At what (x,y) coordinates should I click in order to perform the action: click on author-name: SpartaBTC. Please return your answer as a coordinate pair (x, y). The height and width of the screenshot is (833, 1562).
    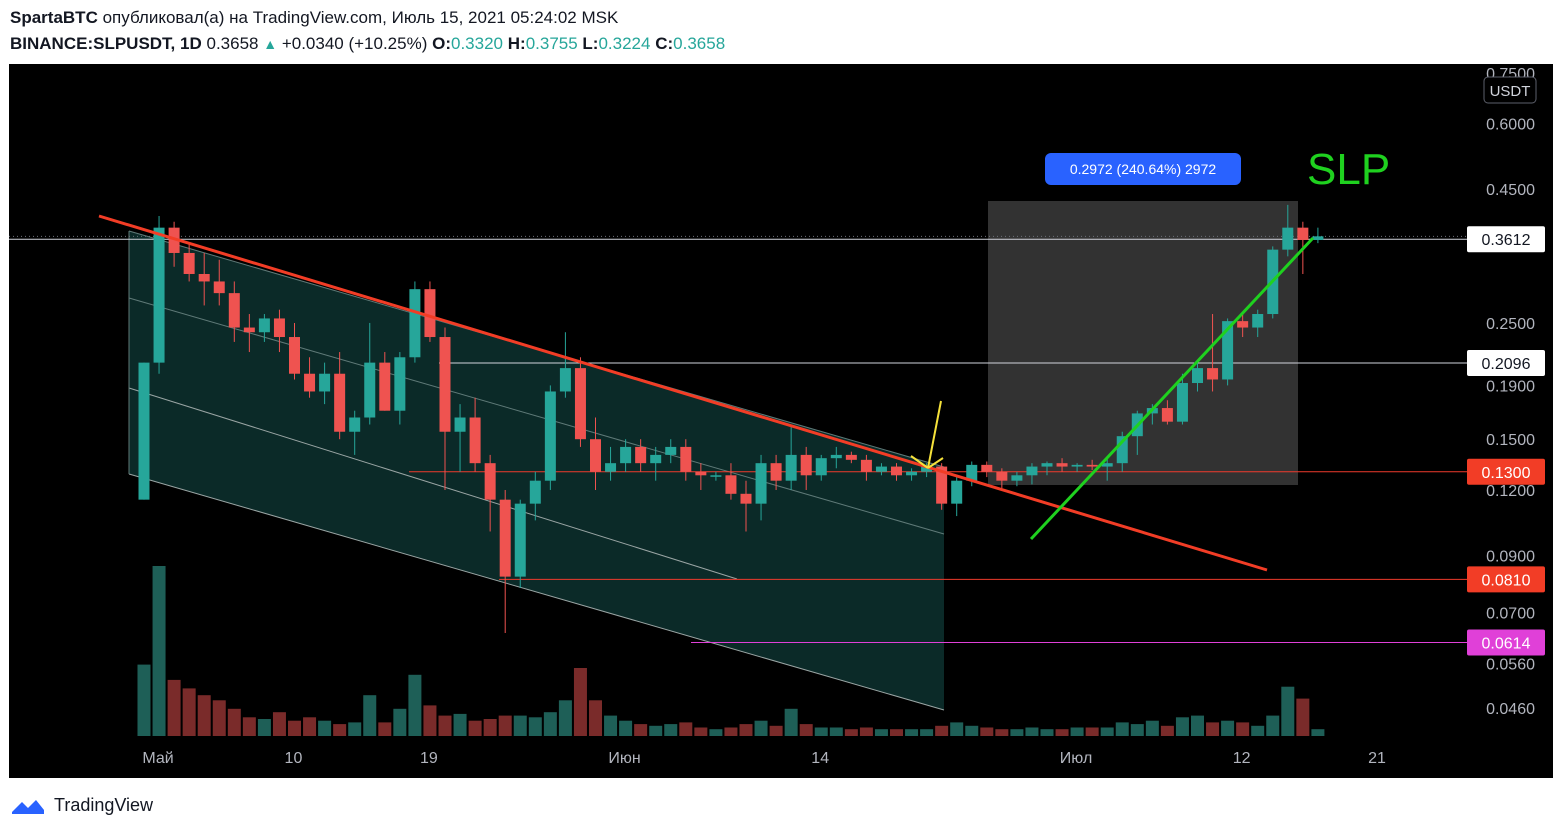
    Looking at the image, I should click on (54, 17).